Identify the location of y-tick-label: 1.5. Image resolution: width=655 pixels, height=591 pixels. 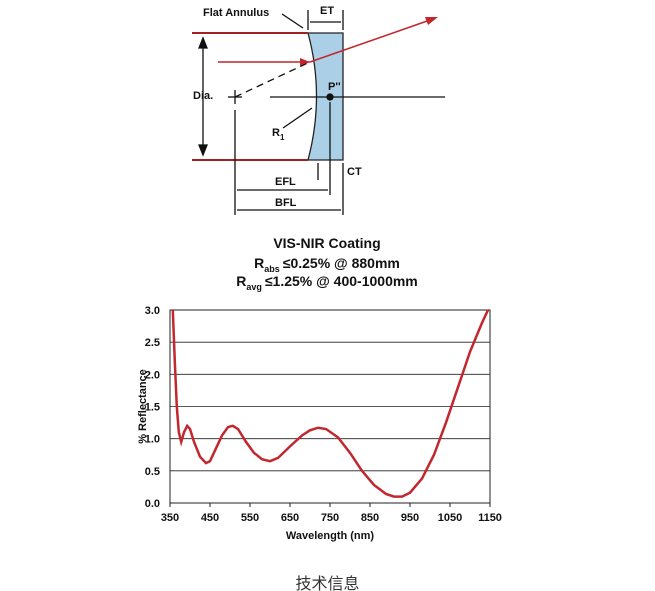
(152, 408).